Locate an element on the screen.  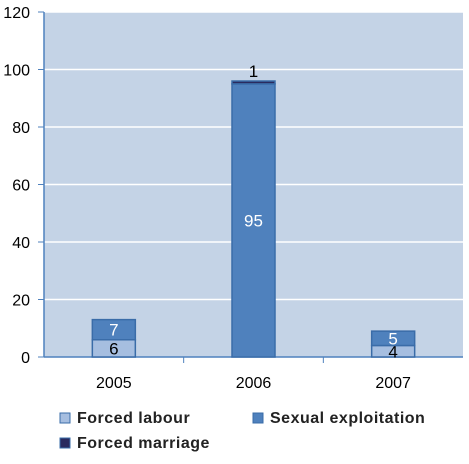
y-tick-label: 100 is located at coordinates (16, 71).